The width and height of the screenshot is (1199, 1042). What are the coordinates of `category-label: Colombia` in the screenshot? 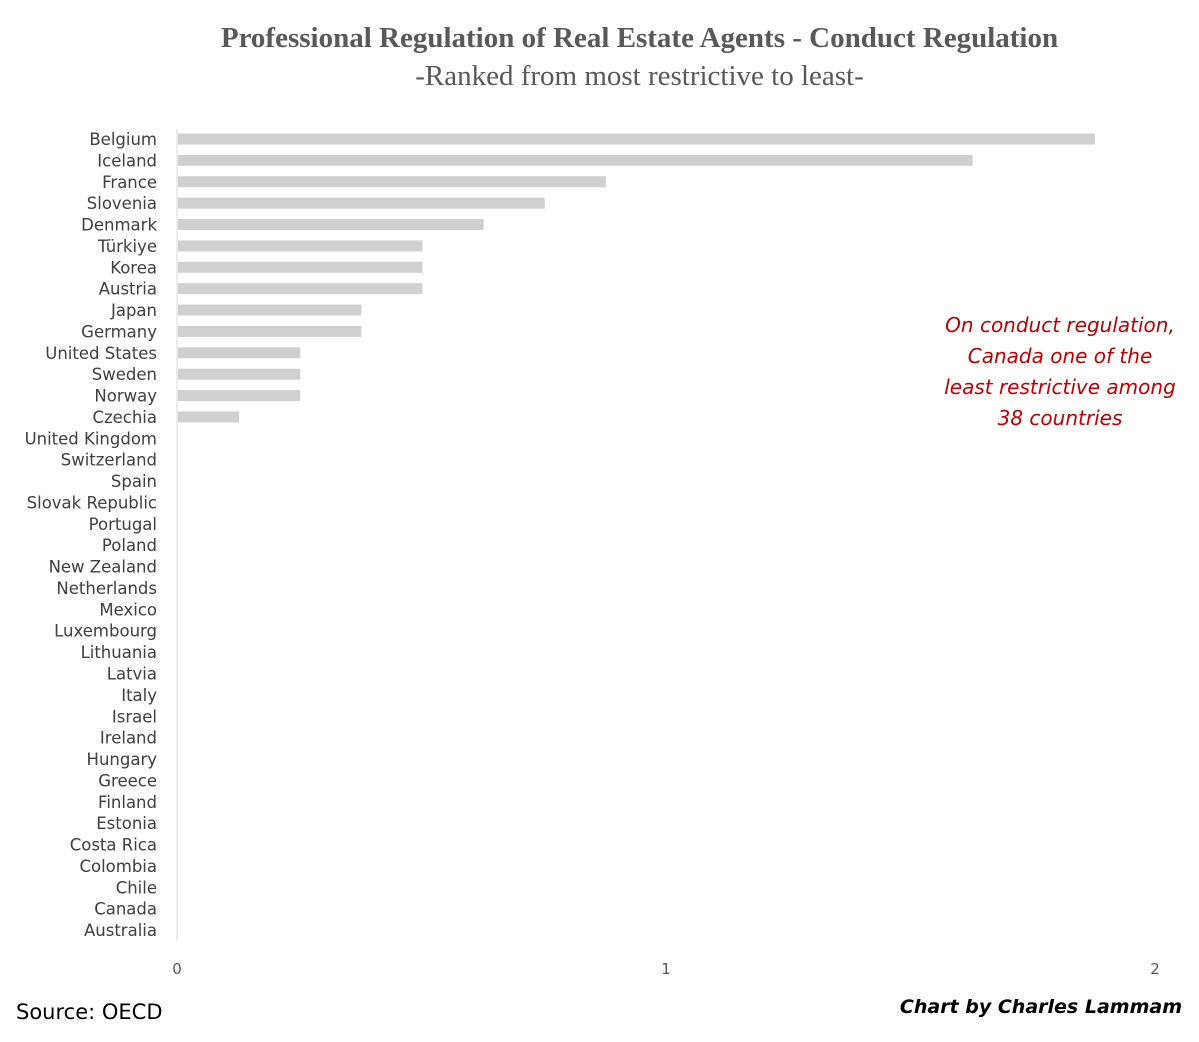 It's located at (118, 866).